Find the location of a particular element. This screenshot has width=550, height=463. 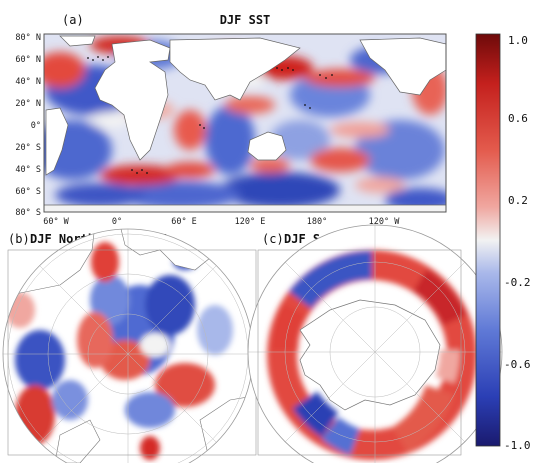

lon-label: 180° is located at coordinates (317, 222).